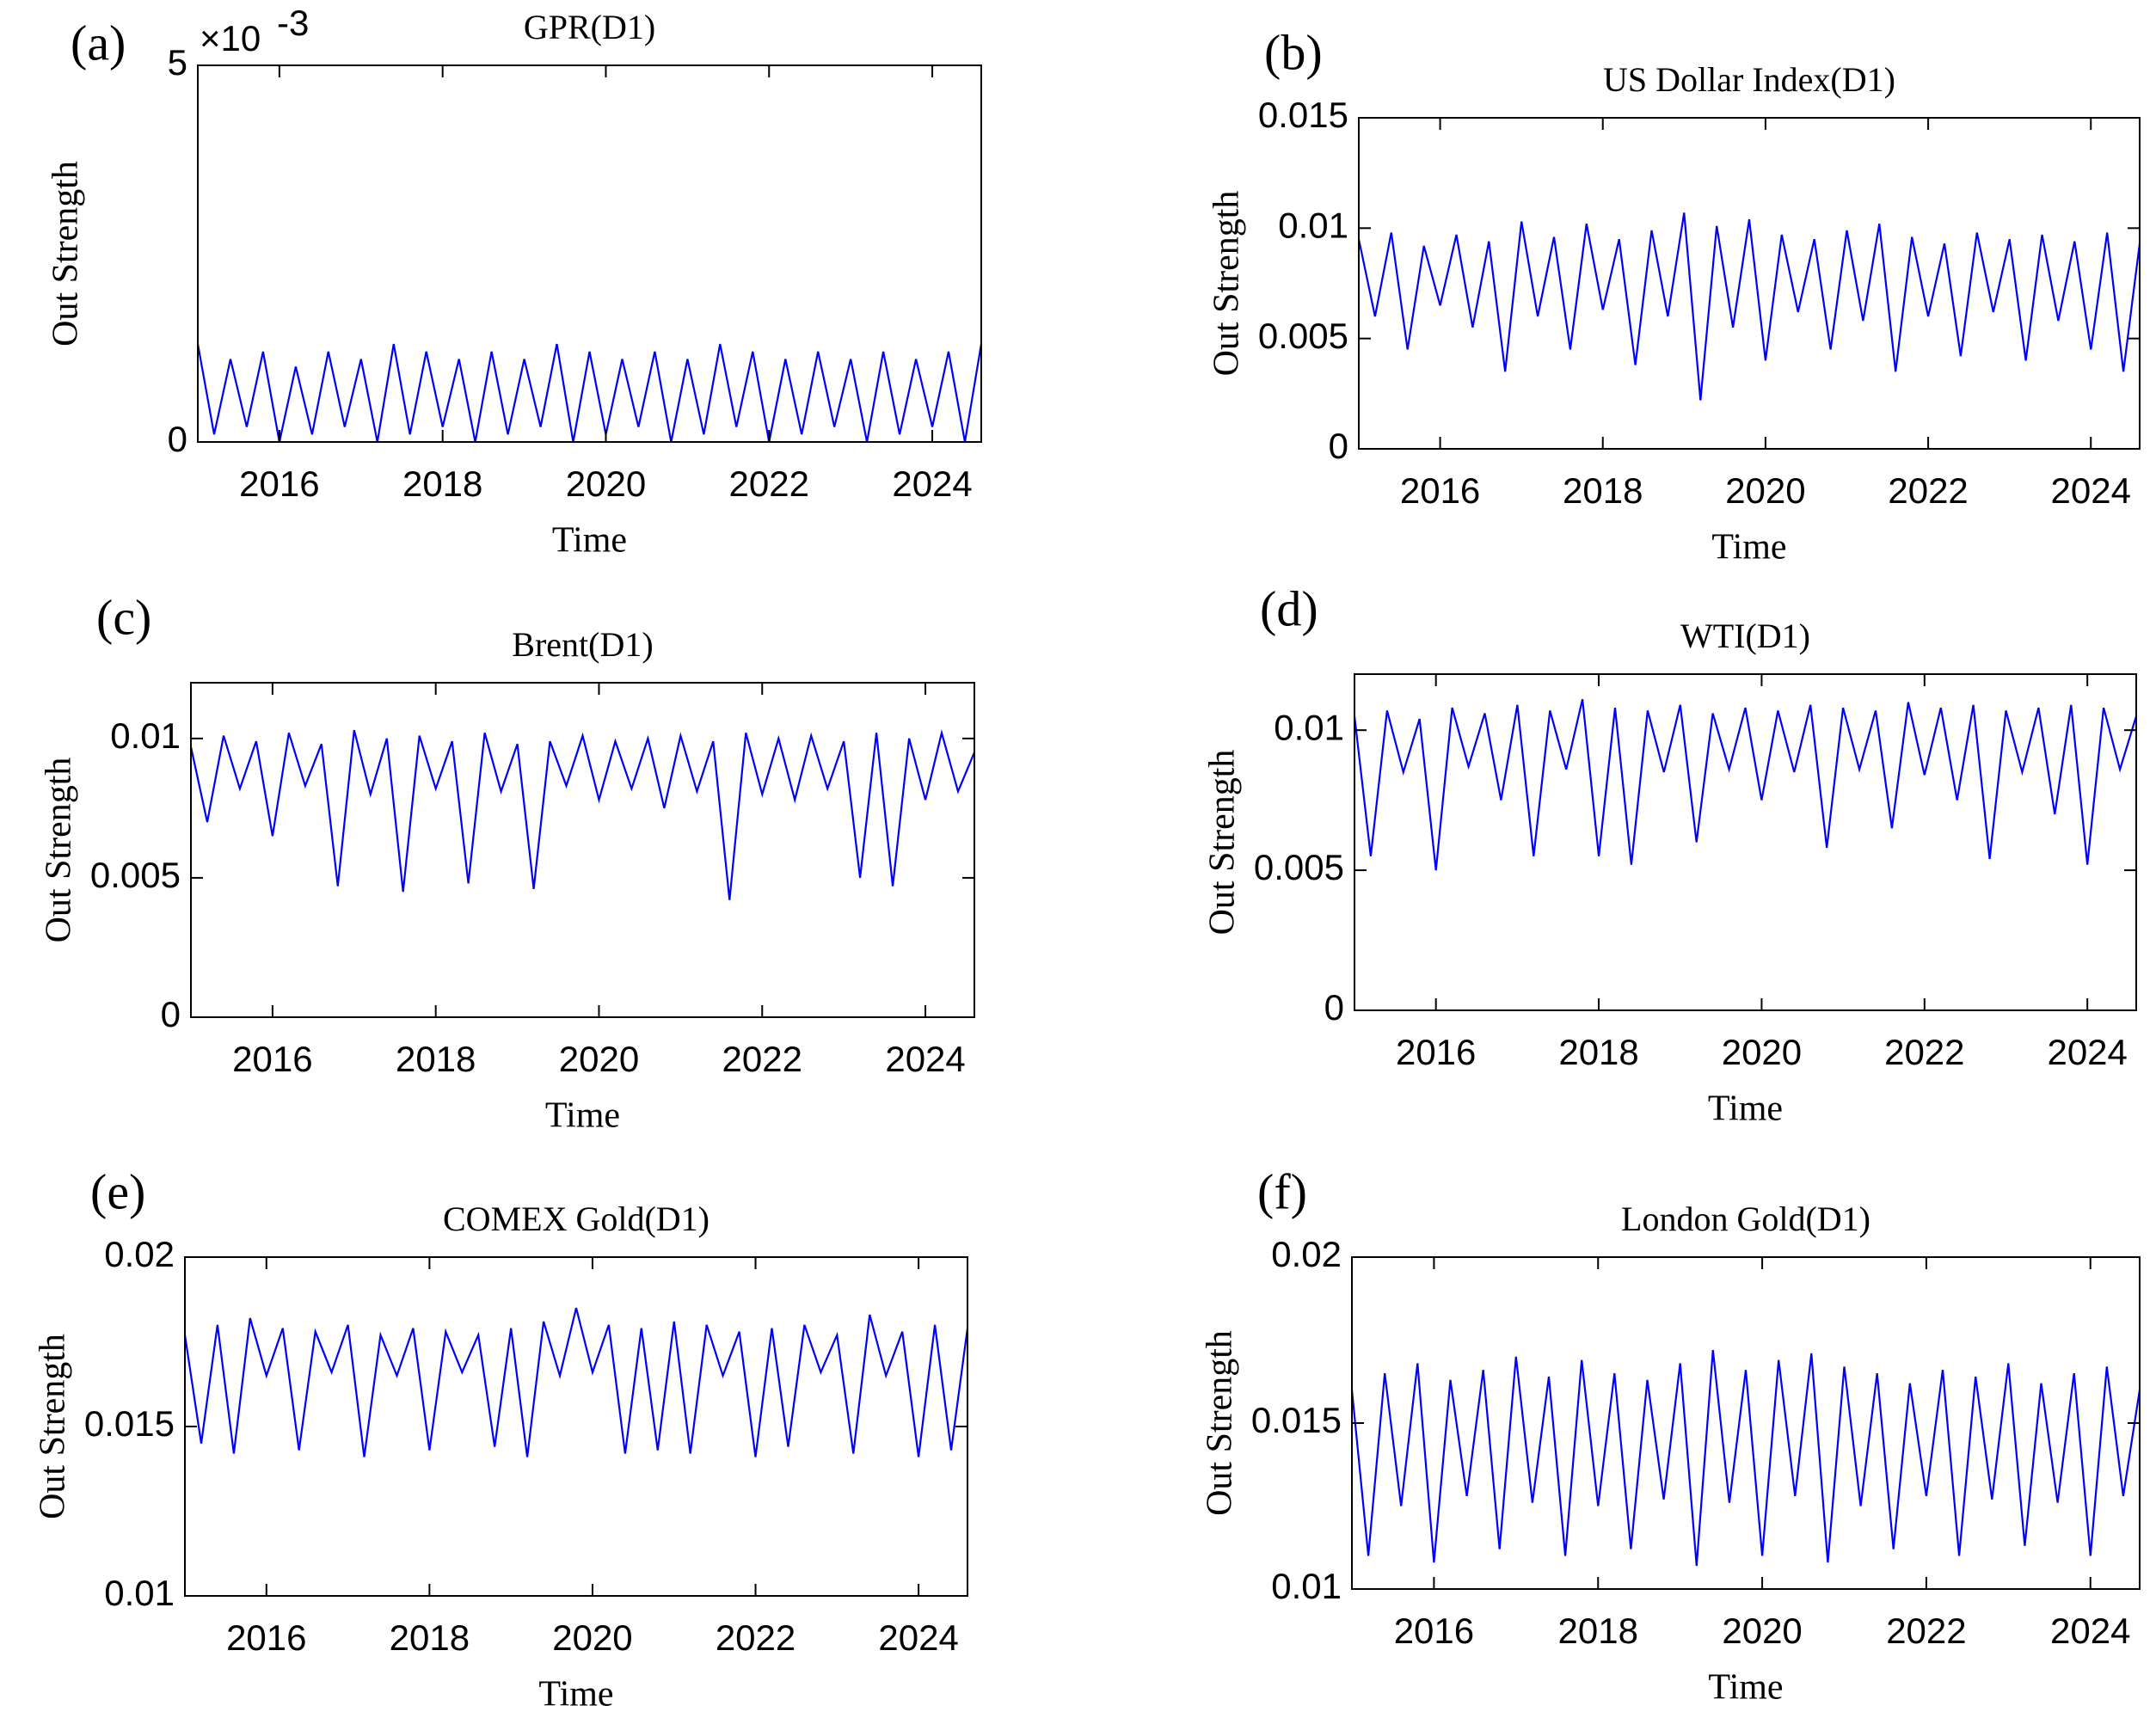 The height and width of the screenshot is (1718, 2156). Describe the element at coordinates (1745, 1219) in the screenshot. I see `subplot-title: London Gold(D1)` at that location.